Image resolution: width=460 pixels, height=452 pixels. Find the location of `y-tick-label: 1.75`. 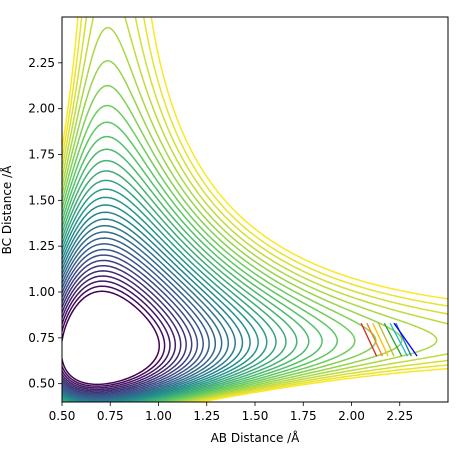

y-tick-label: 1.75 is located at coordinates (41, 155).